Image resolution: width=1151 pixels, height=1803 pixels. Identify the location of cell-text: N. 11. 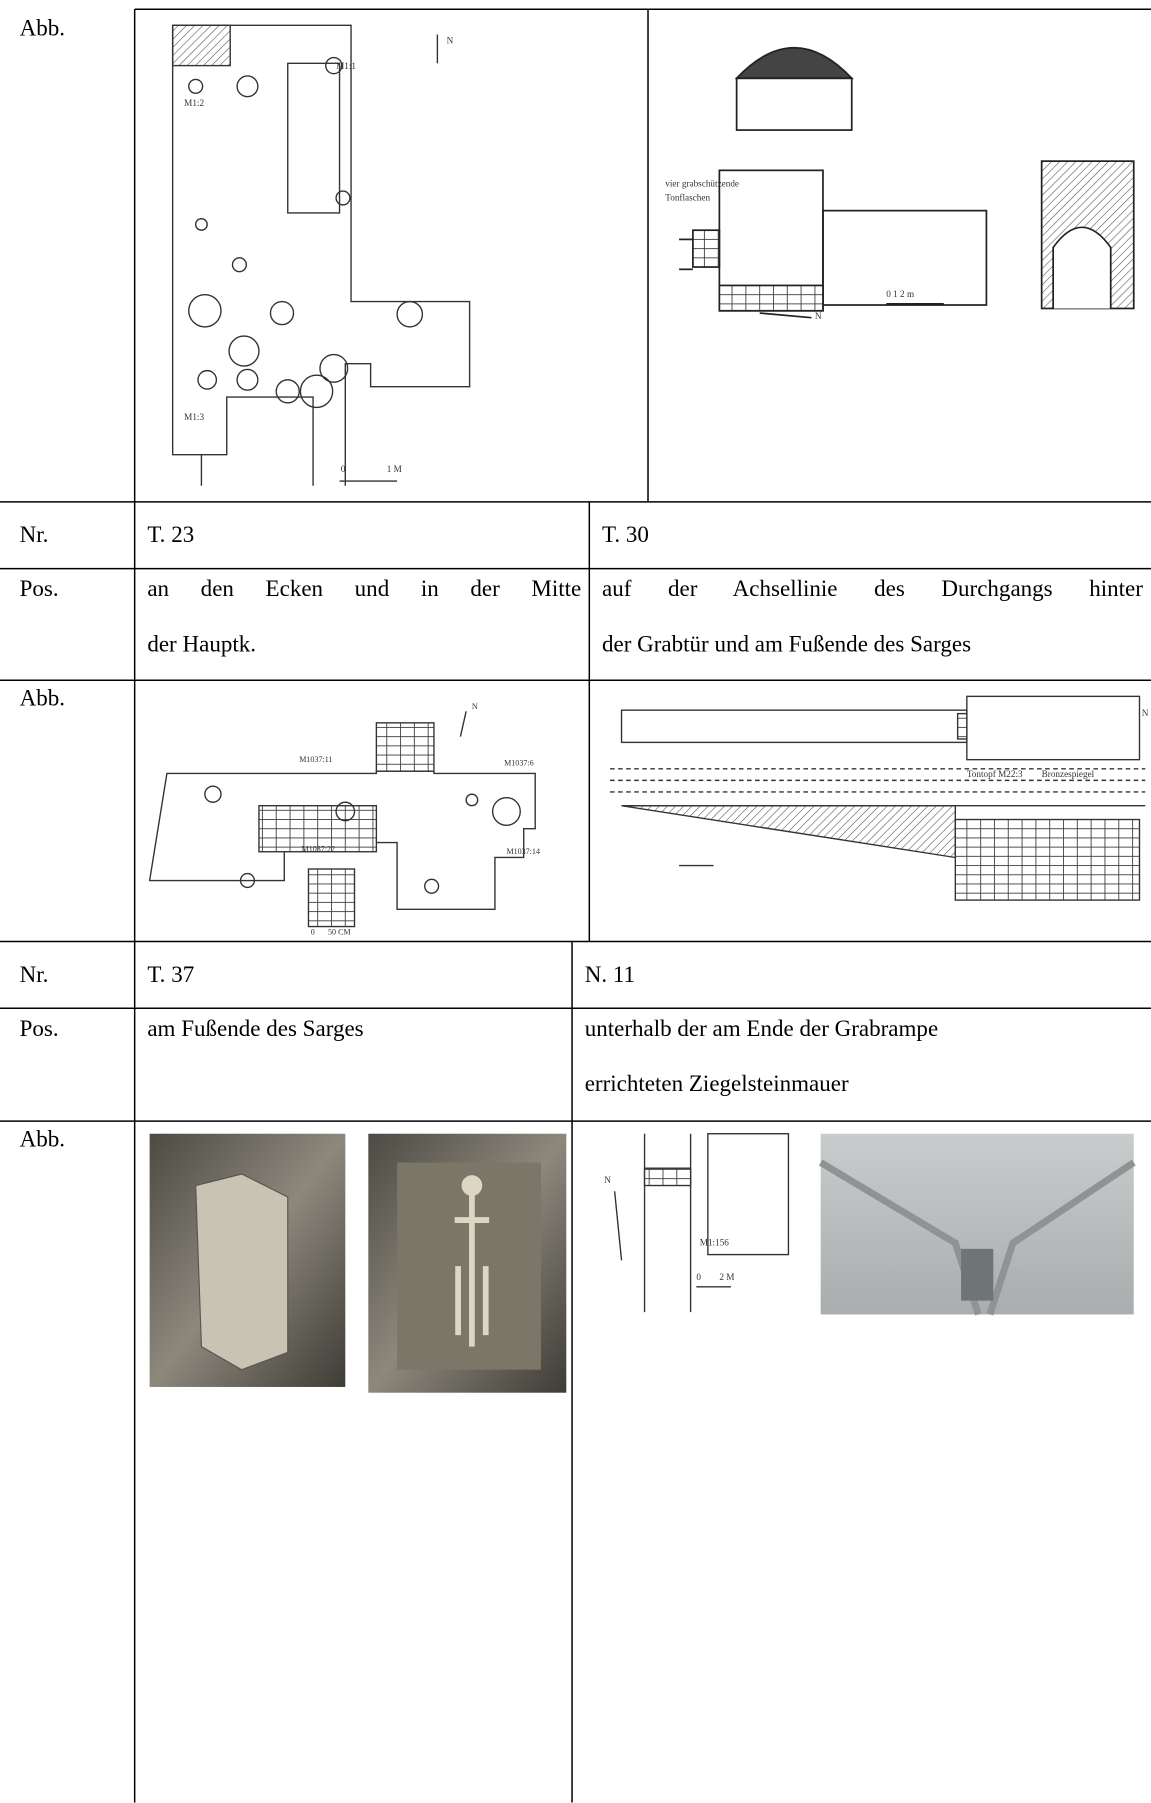
(610, 975).